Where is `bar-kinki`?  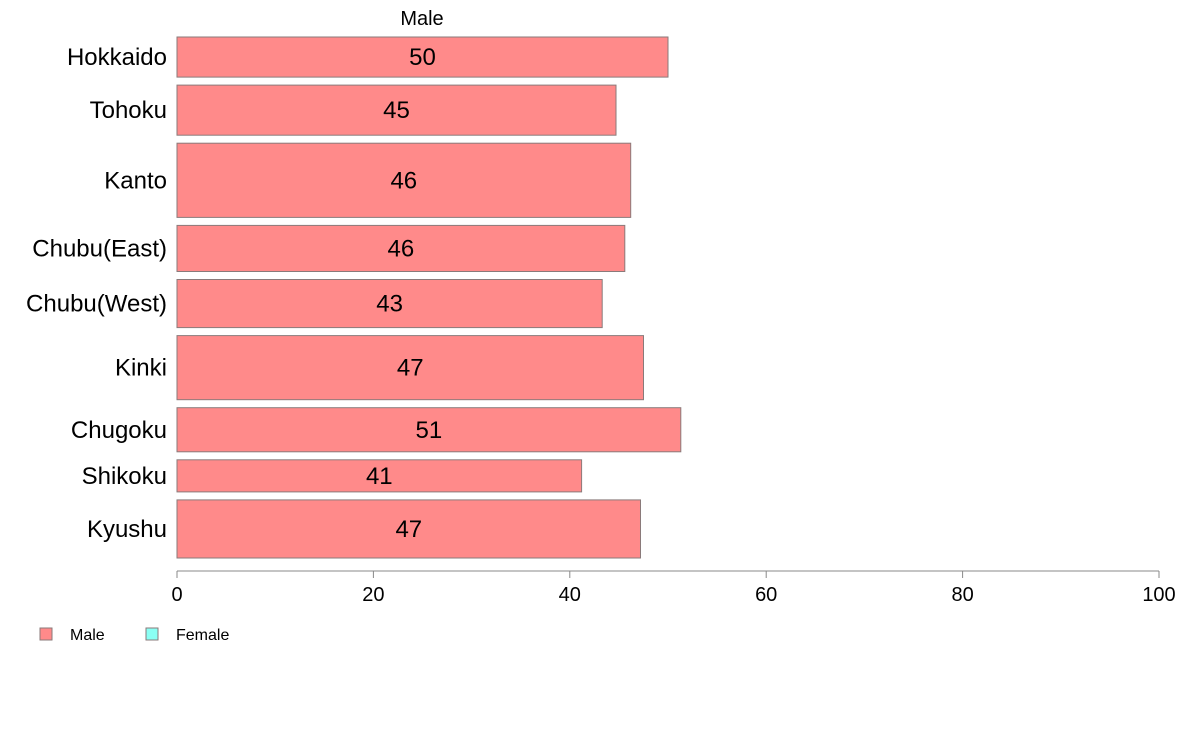 bar-kinki is located at coordinates (410, 368).